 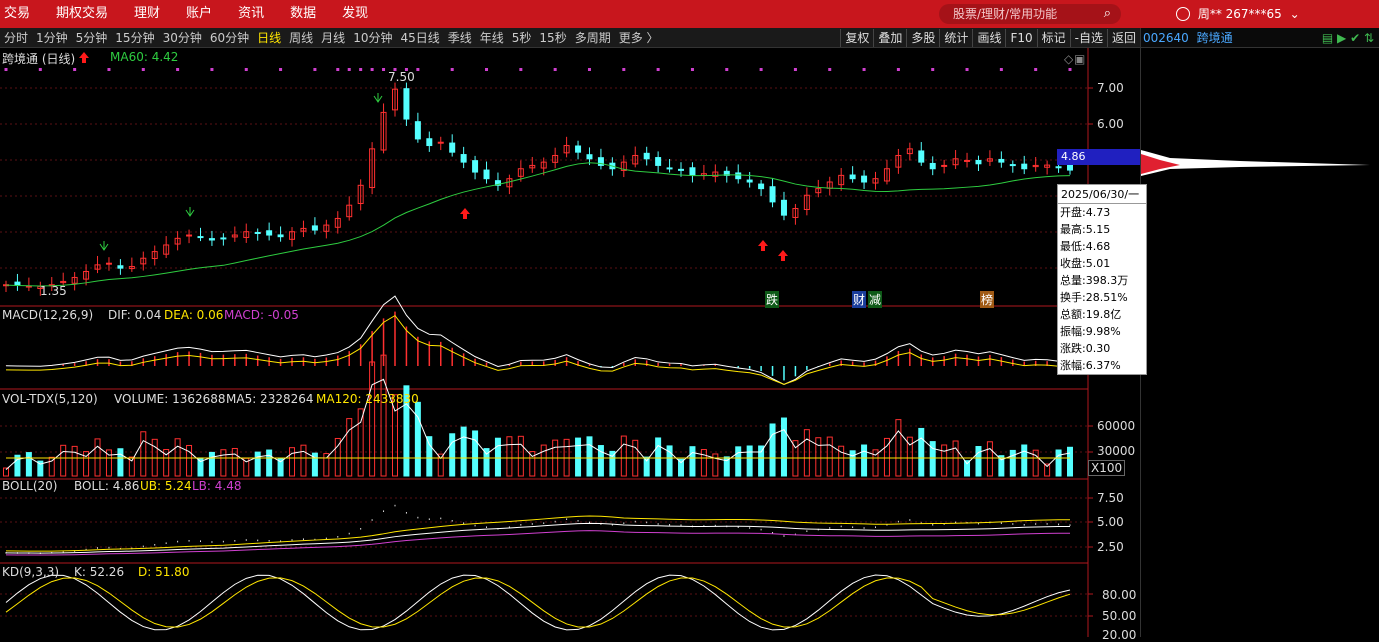 What do you see at coordinates (269, 38) in the screenshot?
I see `tab-daily: 日线` at bounding box center [269, 38].